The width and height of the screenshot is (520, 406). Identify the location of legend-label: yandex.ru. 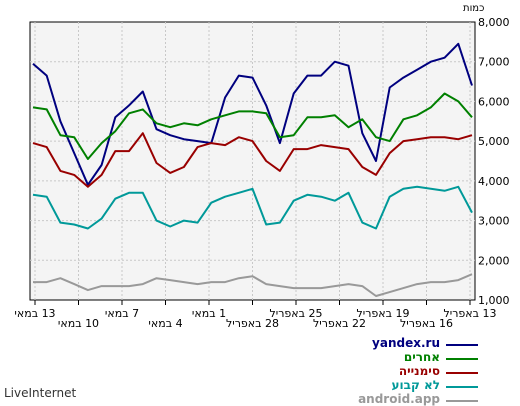
(406, 343).